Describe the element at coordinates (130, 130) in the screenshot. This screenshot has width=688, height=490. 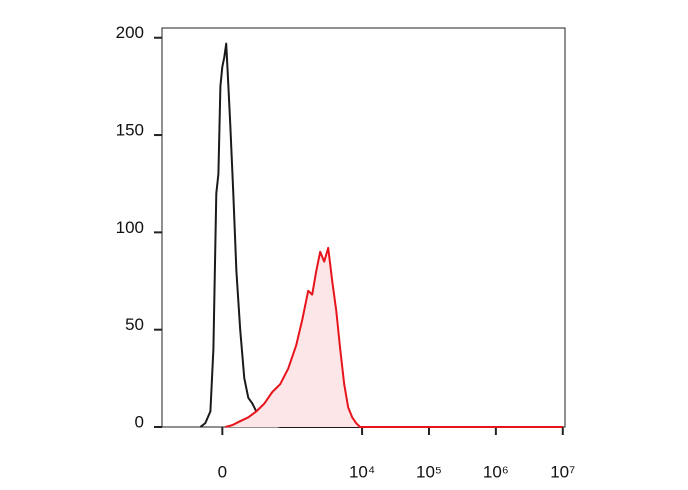
I see `y-tick-label: 150` at that location.